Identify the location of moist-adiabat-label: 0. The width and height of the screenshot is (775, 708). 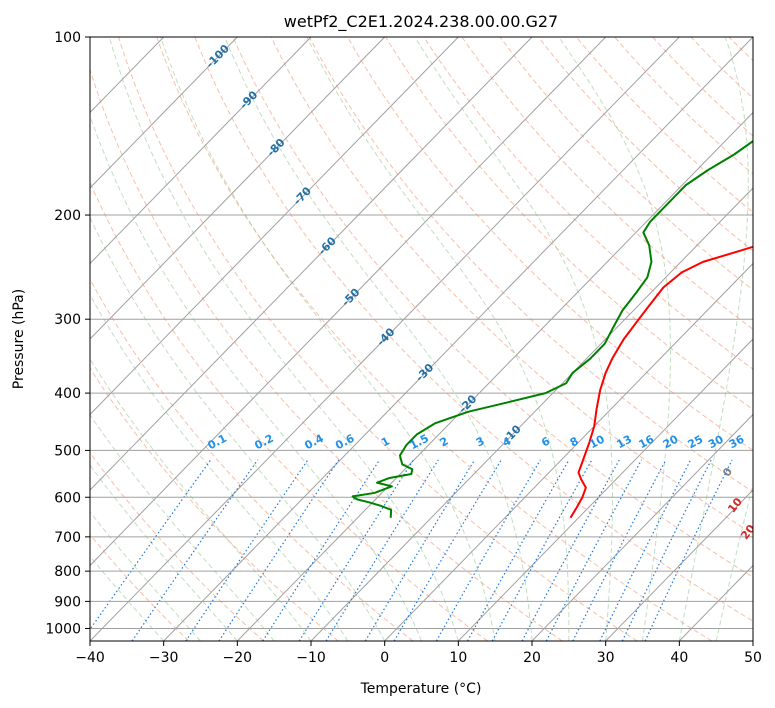
(727, 472).